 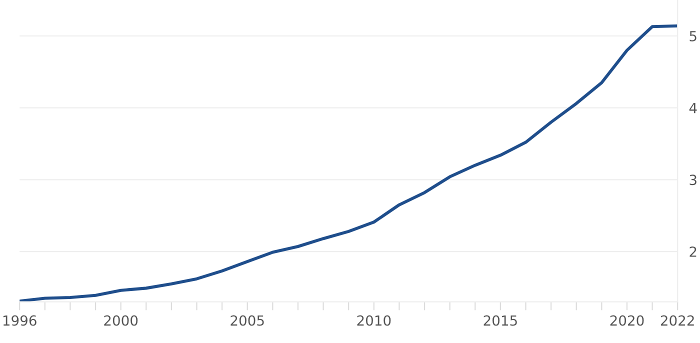 I want to click on y-tick-label: 4, so click(x=693, y=108).